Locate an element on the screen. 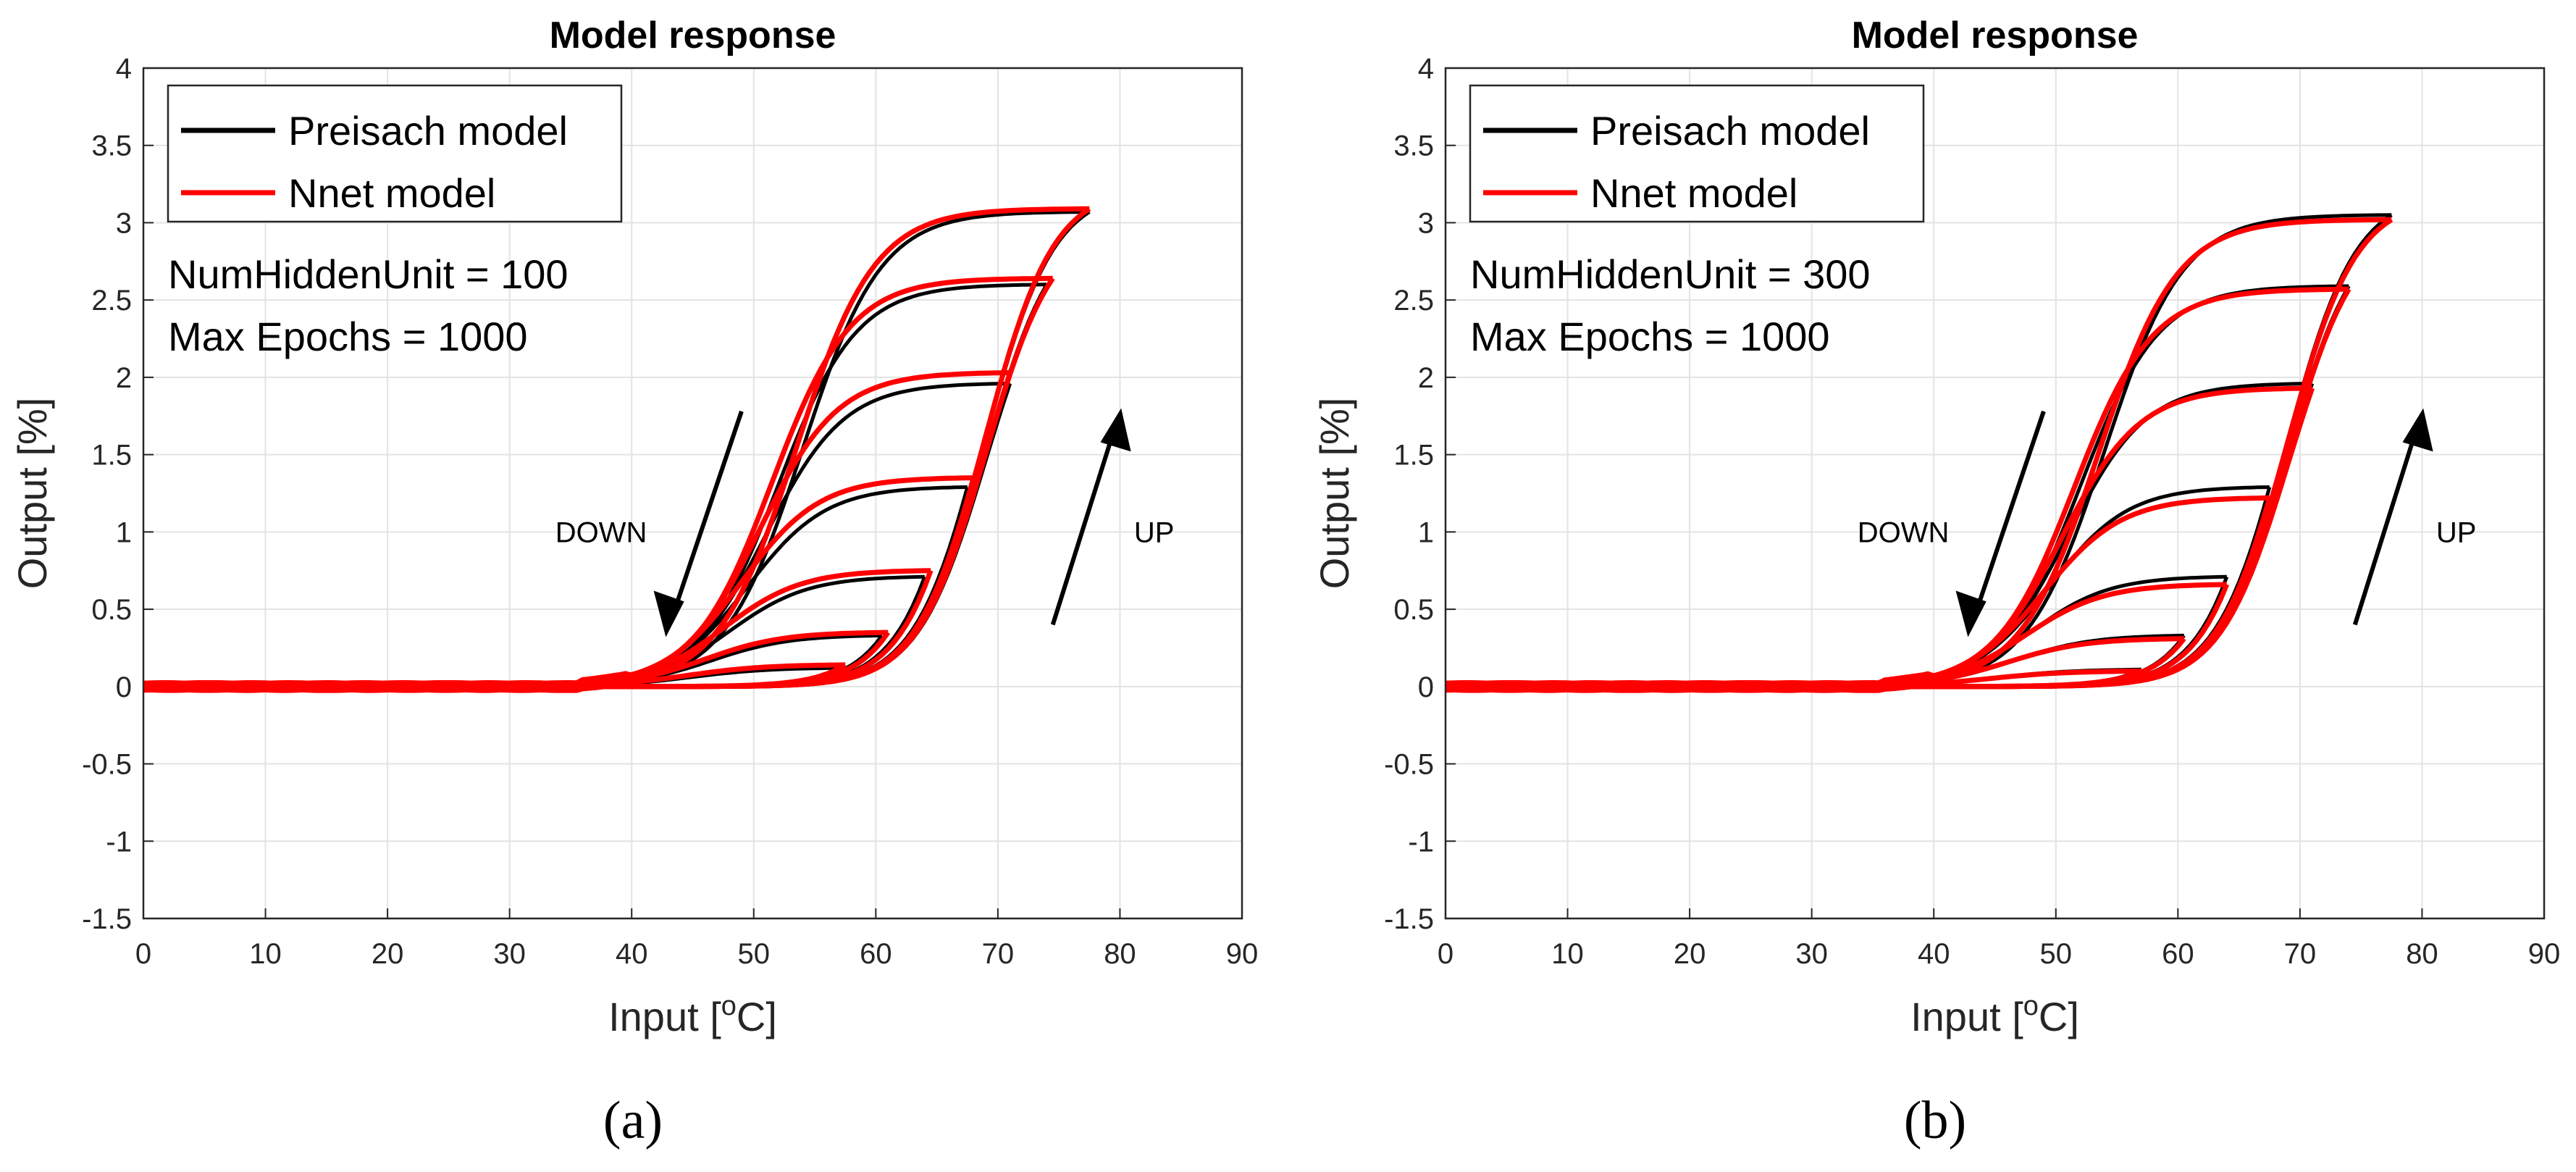  annotation-text: NumHiddenUnit = 100 is located at coordinates (368, 274).